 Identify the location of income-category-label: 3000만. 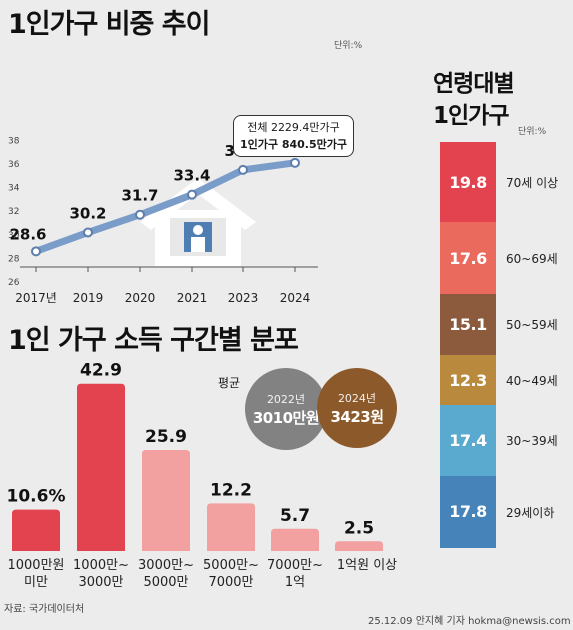
(100, 582).